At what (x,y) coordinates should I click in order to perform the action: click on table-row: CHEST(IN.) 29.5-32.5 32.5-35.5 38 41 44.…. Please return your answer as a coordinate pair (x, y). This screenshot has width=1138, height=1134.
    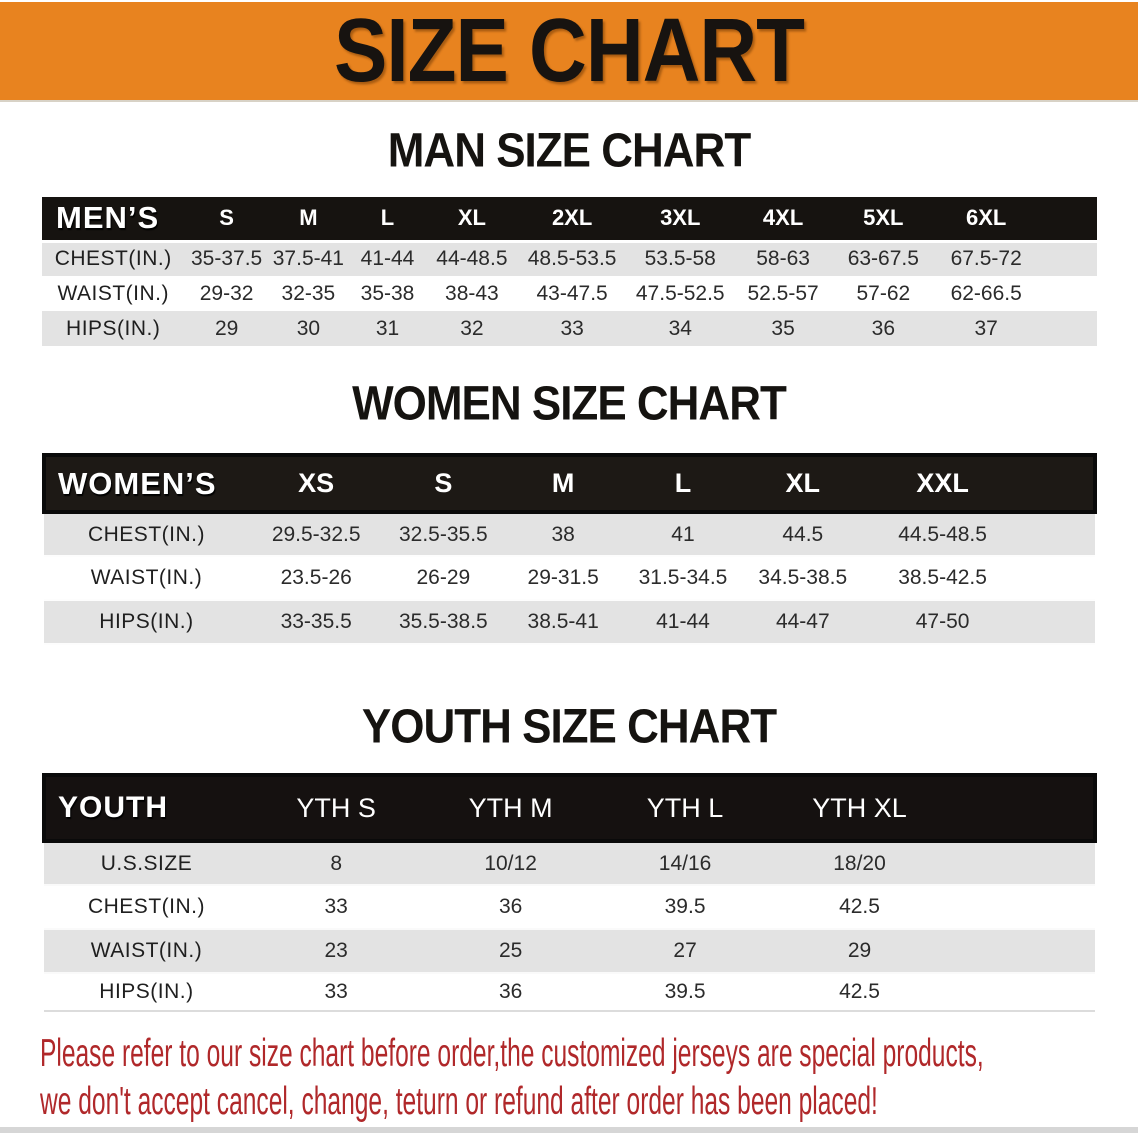
    Looking at the image, I should click on (569, 534).